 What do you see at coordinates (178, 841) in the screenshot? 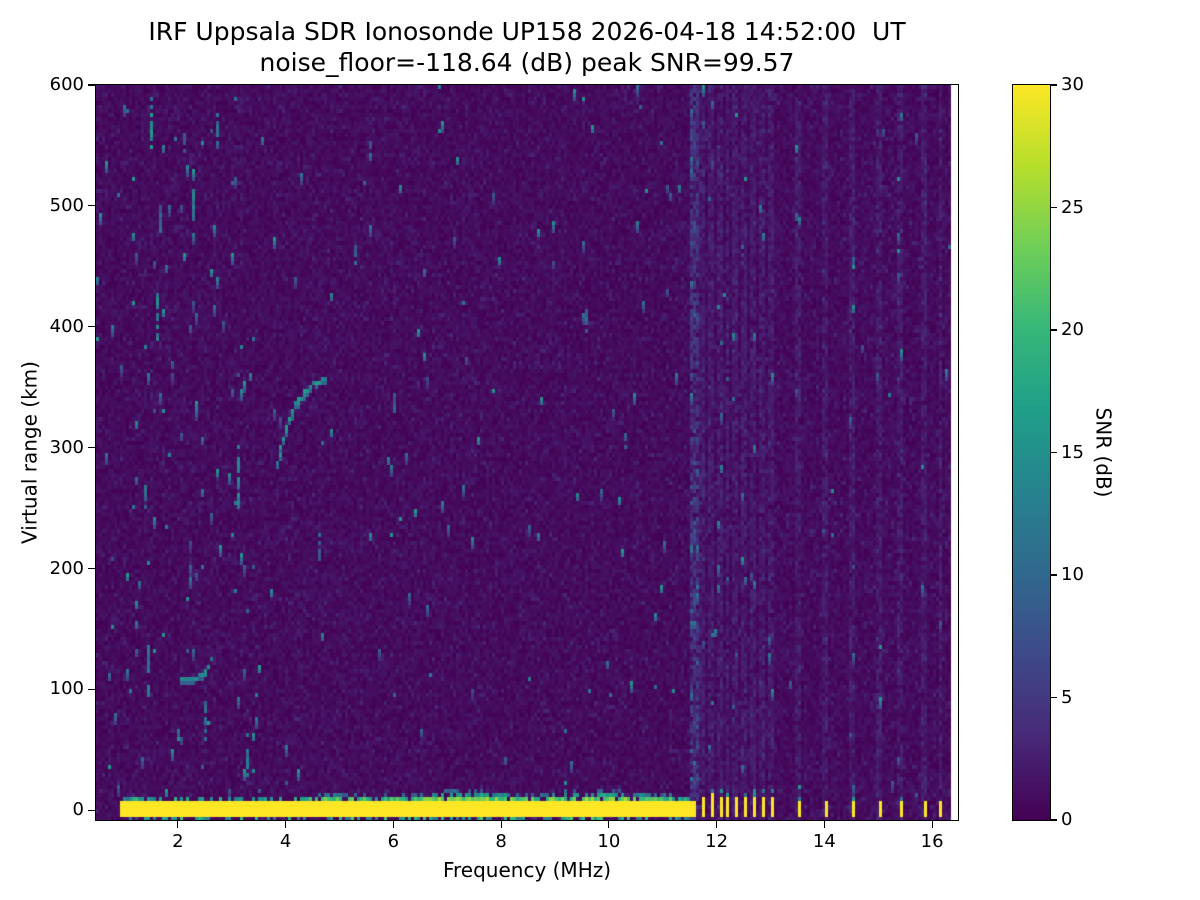
I see `x-tick-label: 2` at bounding box center [178, 841].